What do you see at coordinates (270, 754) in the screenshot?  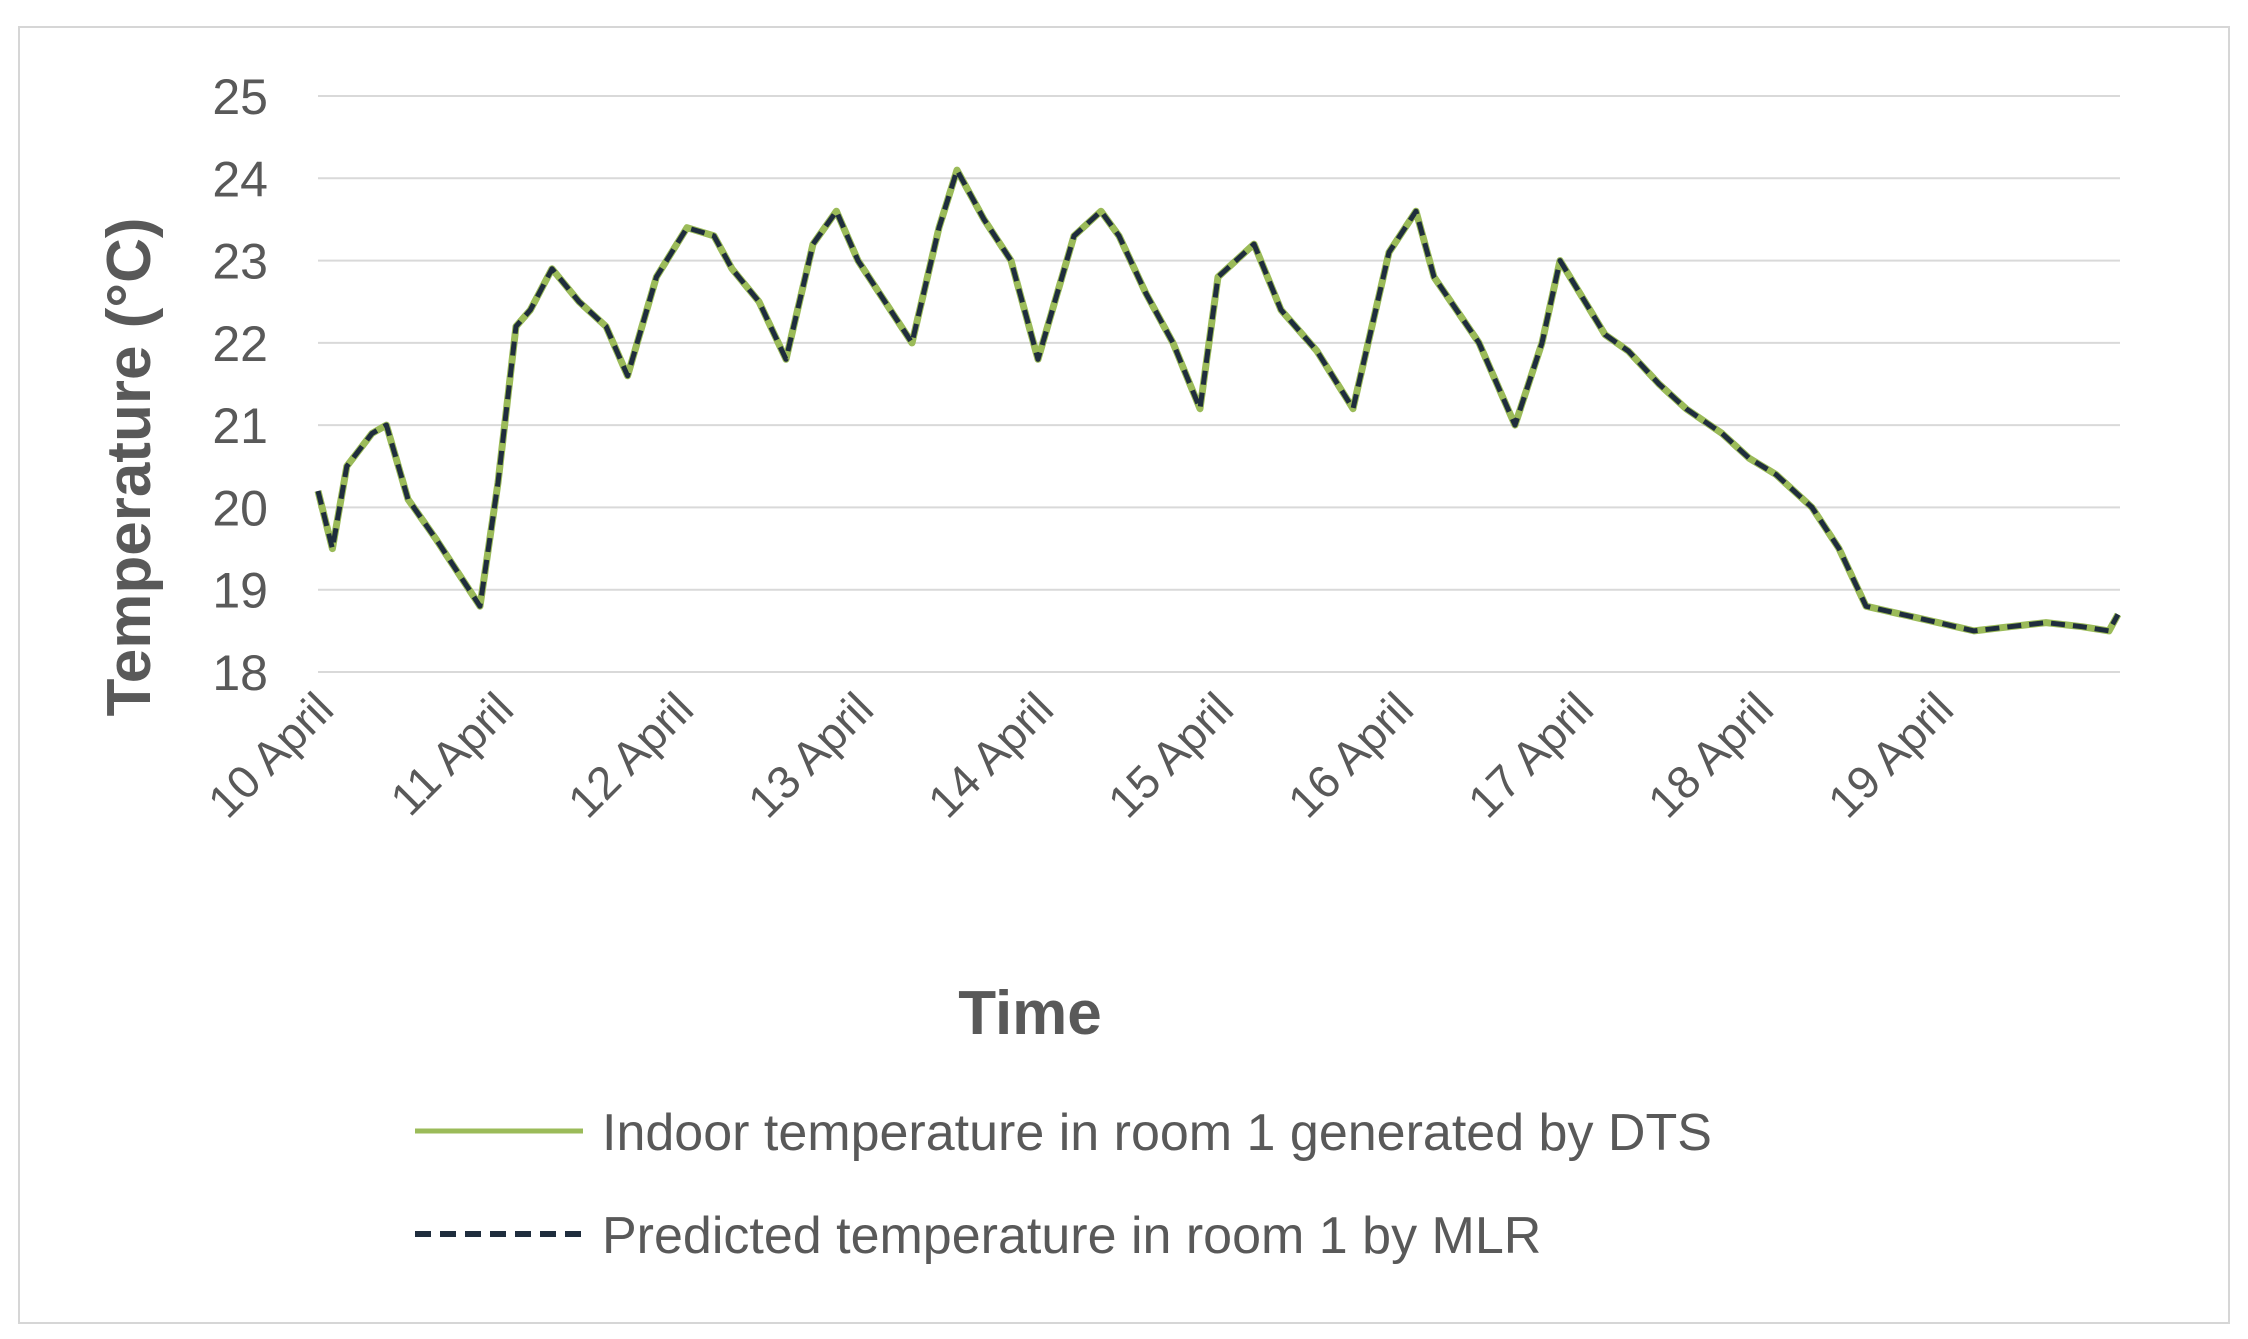 I see `x-tick-label: 10 April` at bounding box center [270, 754].